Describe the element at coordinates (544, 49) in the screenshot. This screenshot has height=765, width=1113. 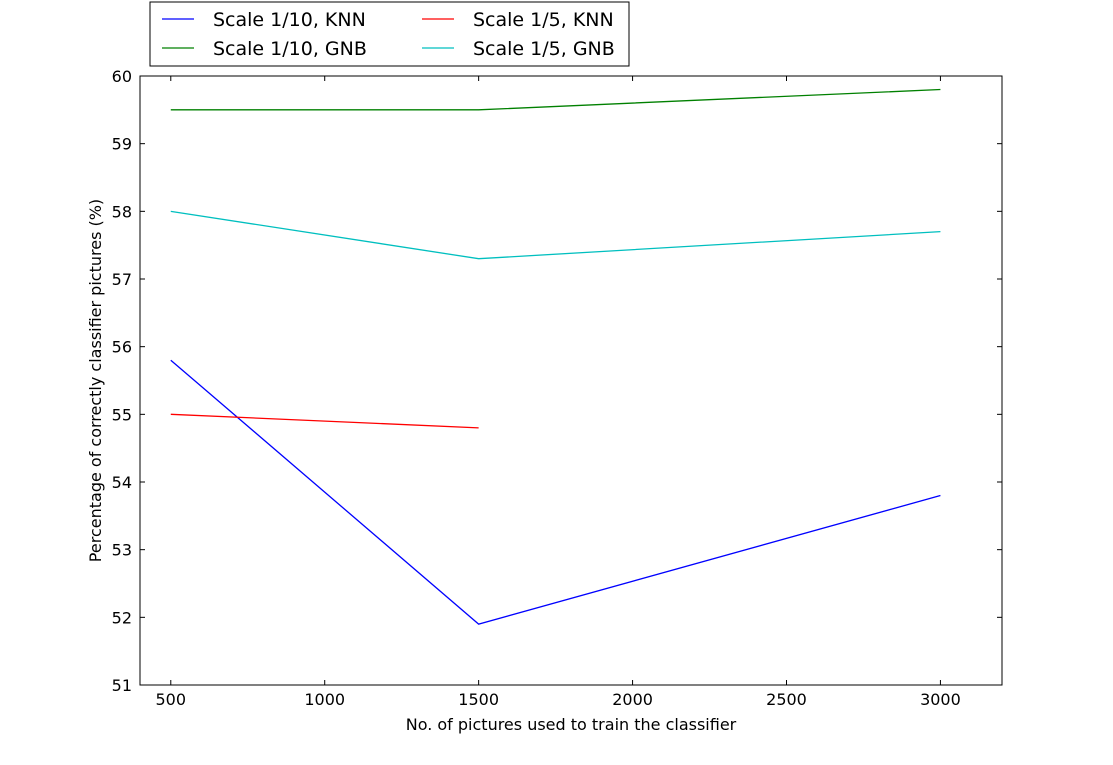
I see `legend-label: Scale 1/5, GNB` at that location.